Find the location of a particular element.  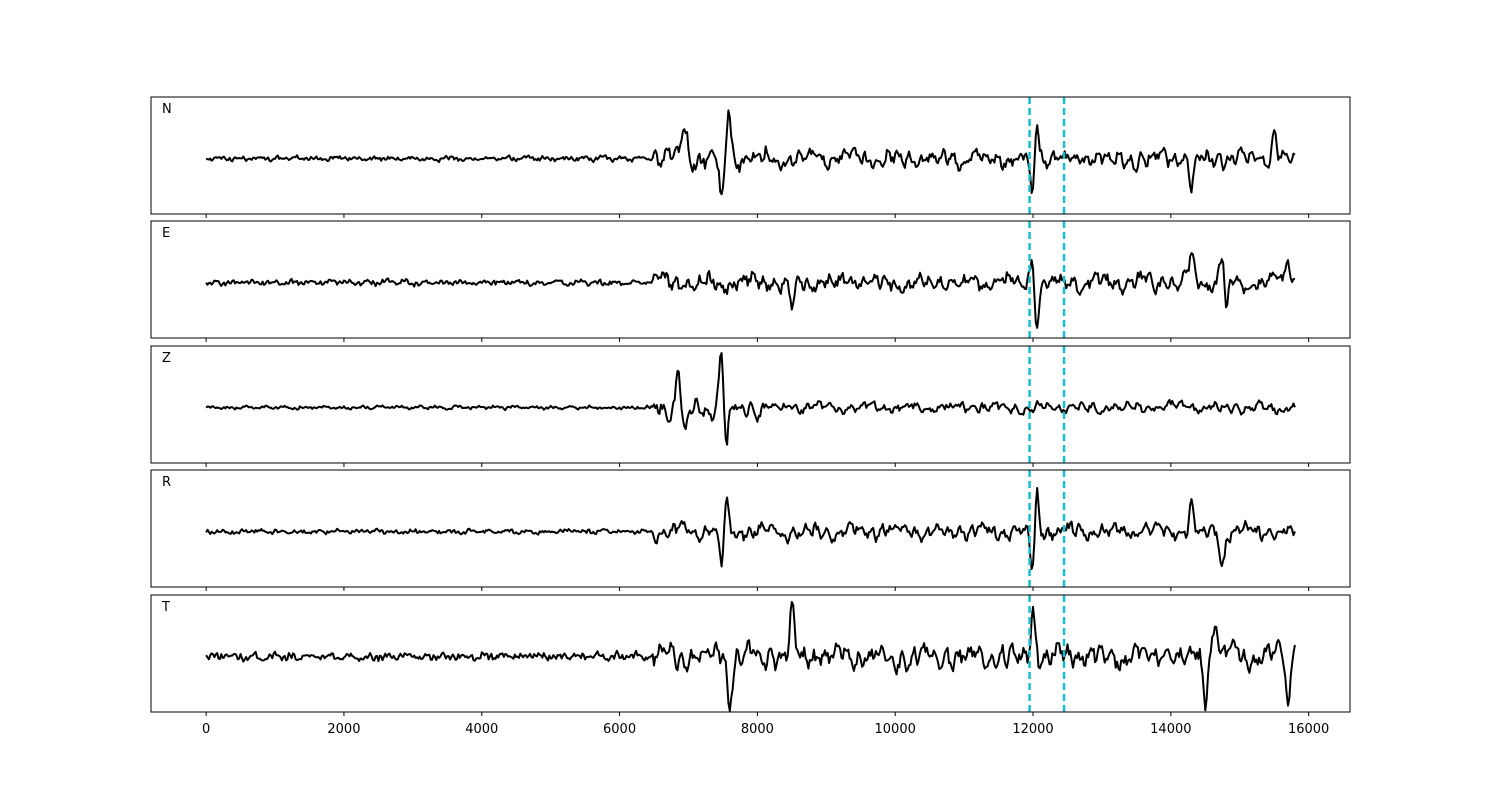

trace-n is located at coordinates (751, 152).